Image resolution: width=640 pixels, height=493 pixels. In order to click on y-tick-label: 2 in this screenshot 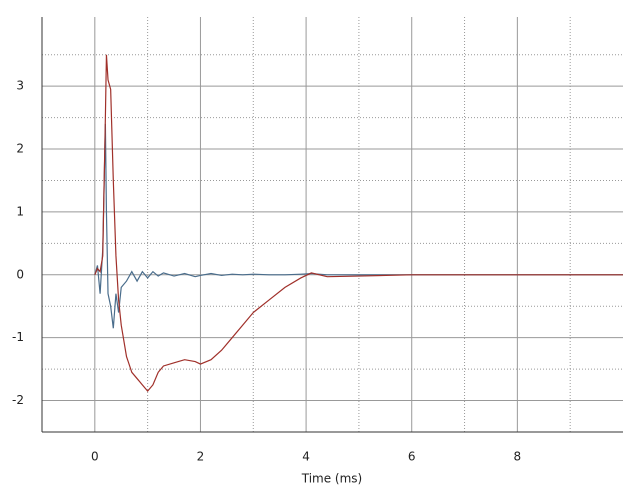, I will do `click(20, 149)`.